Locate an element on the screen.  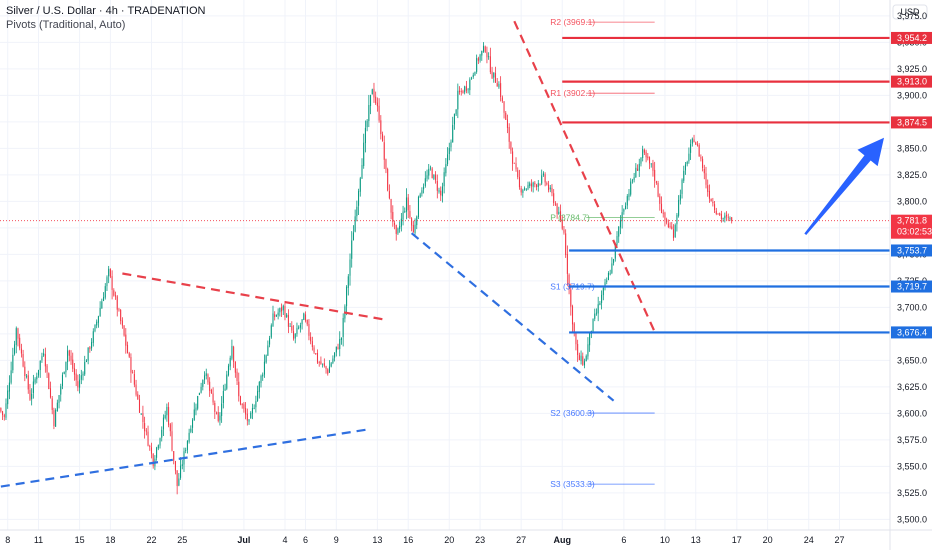
y-tick-label: 3,650.0 is located at coordinates (912, 360).